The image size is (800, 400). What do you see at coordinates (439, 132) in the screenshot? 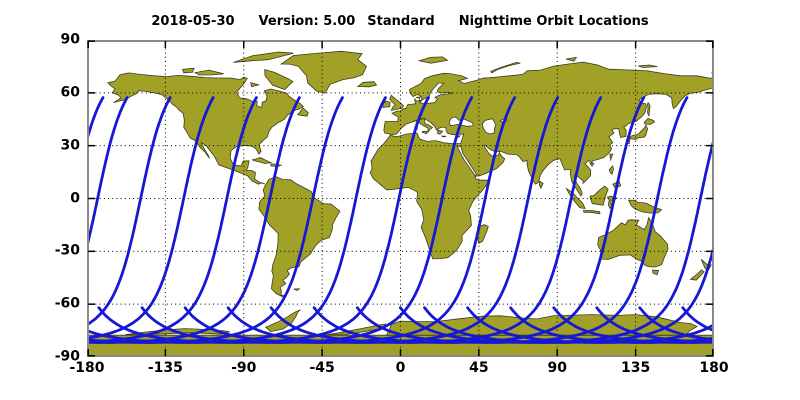
I see `landmass-greece-south` at bounding box center [439, 132].